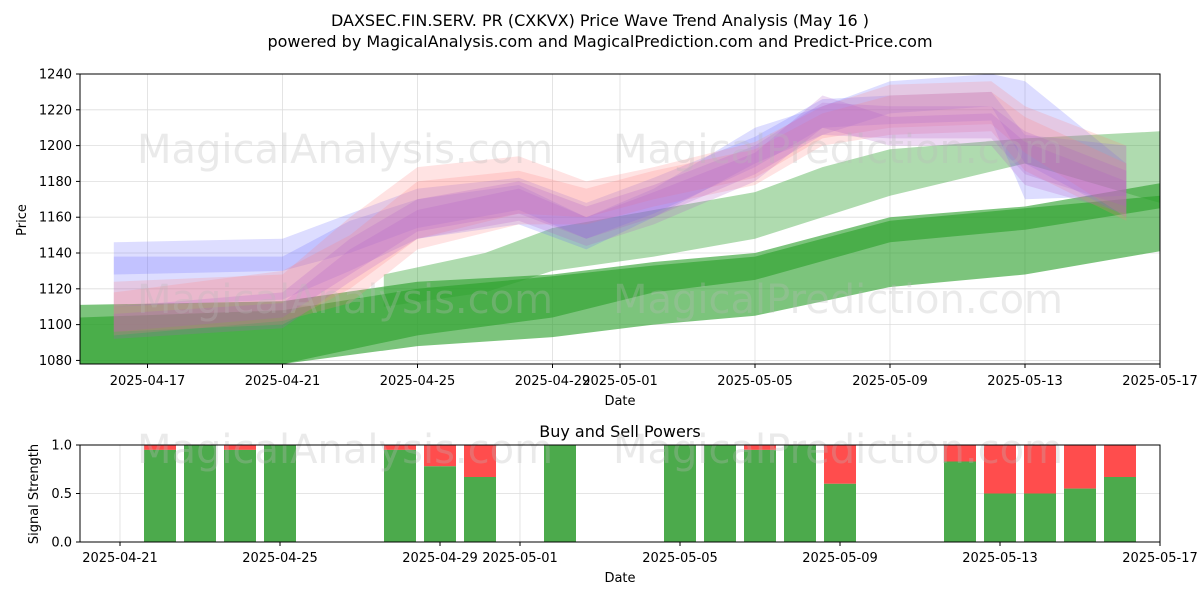 This screenshot has height=604, width=1200. I want to click on signal-y-label: Signal Strength, so click(34, 494).